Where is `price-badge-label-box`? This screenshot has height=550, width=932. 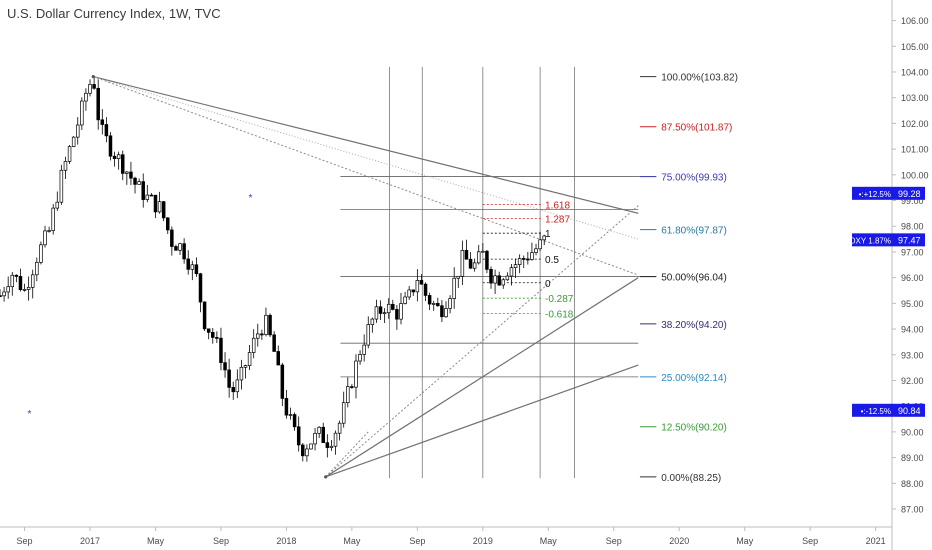
price-badge-label-box is located at coordinates (872, 193).